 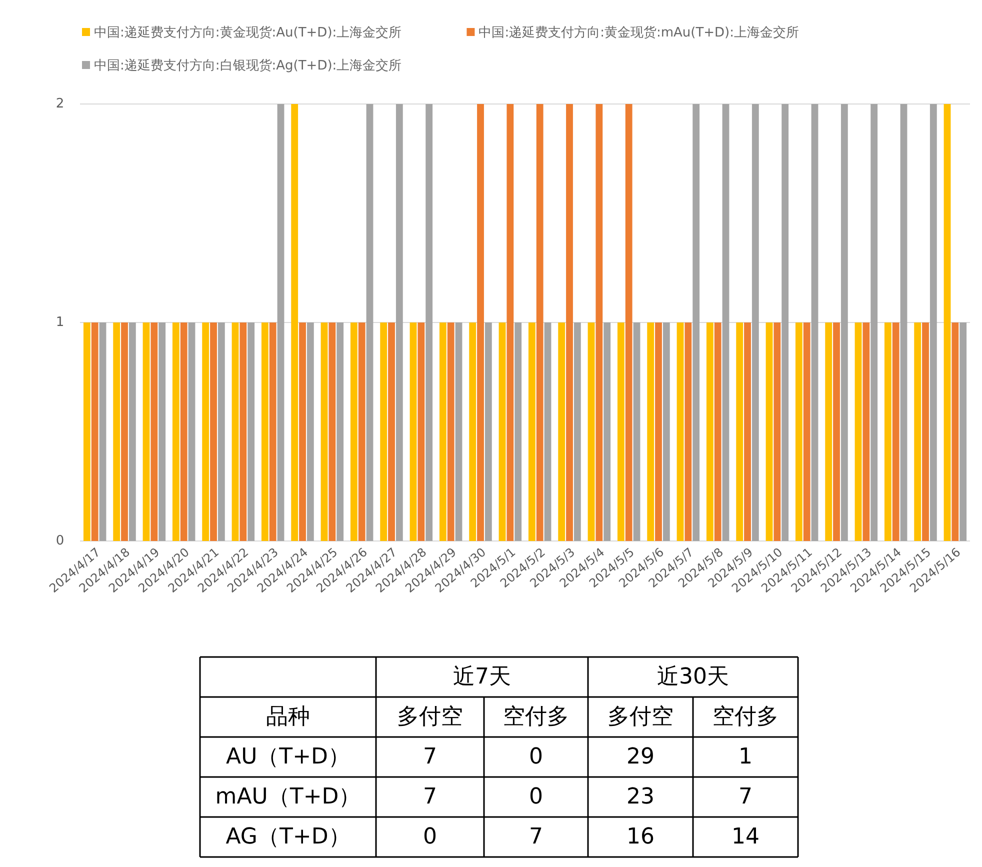 I want to click on legend-label: 中国:递延费支付方向:白银现货:Ag(T+D):上海金交所, so click(x=248, y=66).